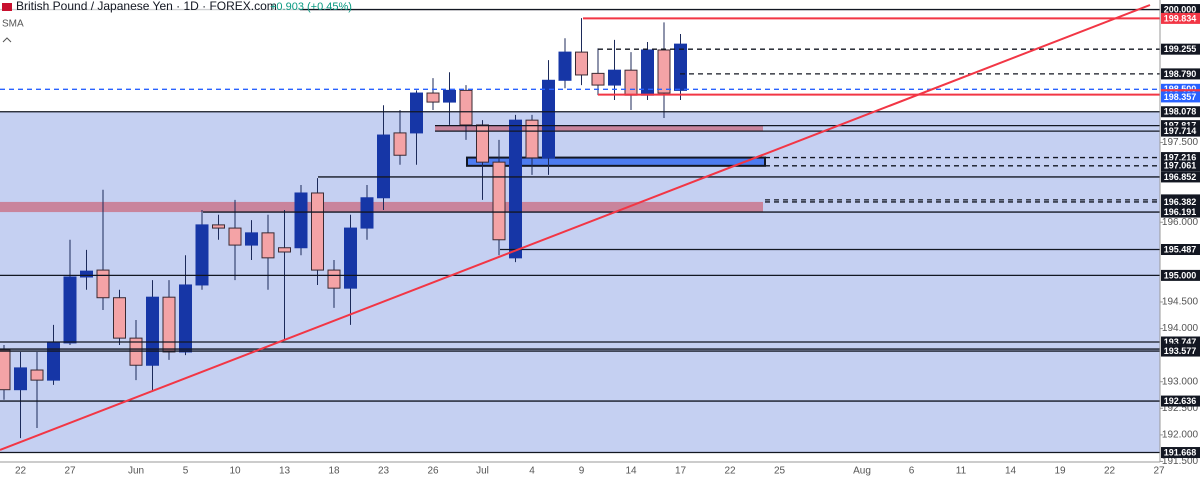 The image size is (1200, 479). What do you see at coordinates (532, 471) in the screenshot?
I see `x-tick-label: 4` at bounding box center [532, 471].